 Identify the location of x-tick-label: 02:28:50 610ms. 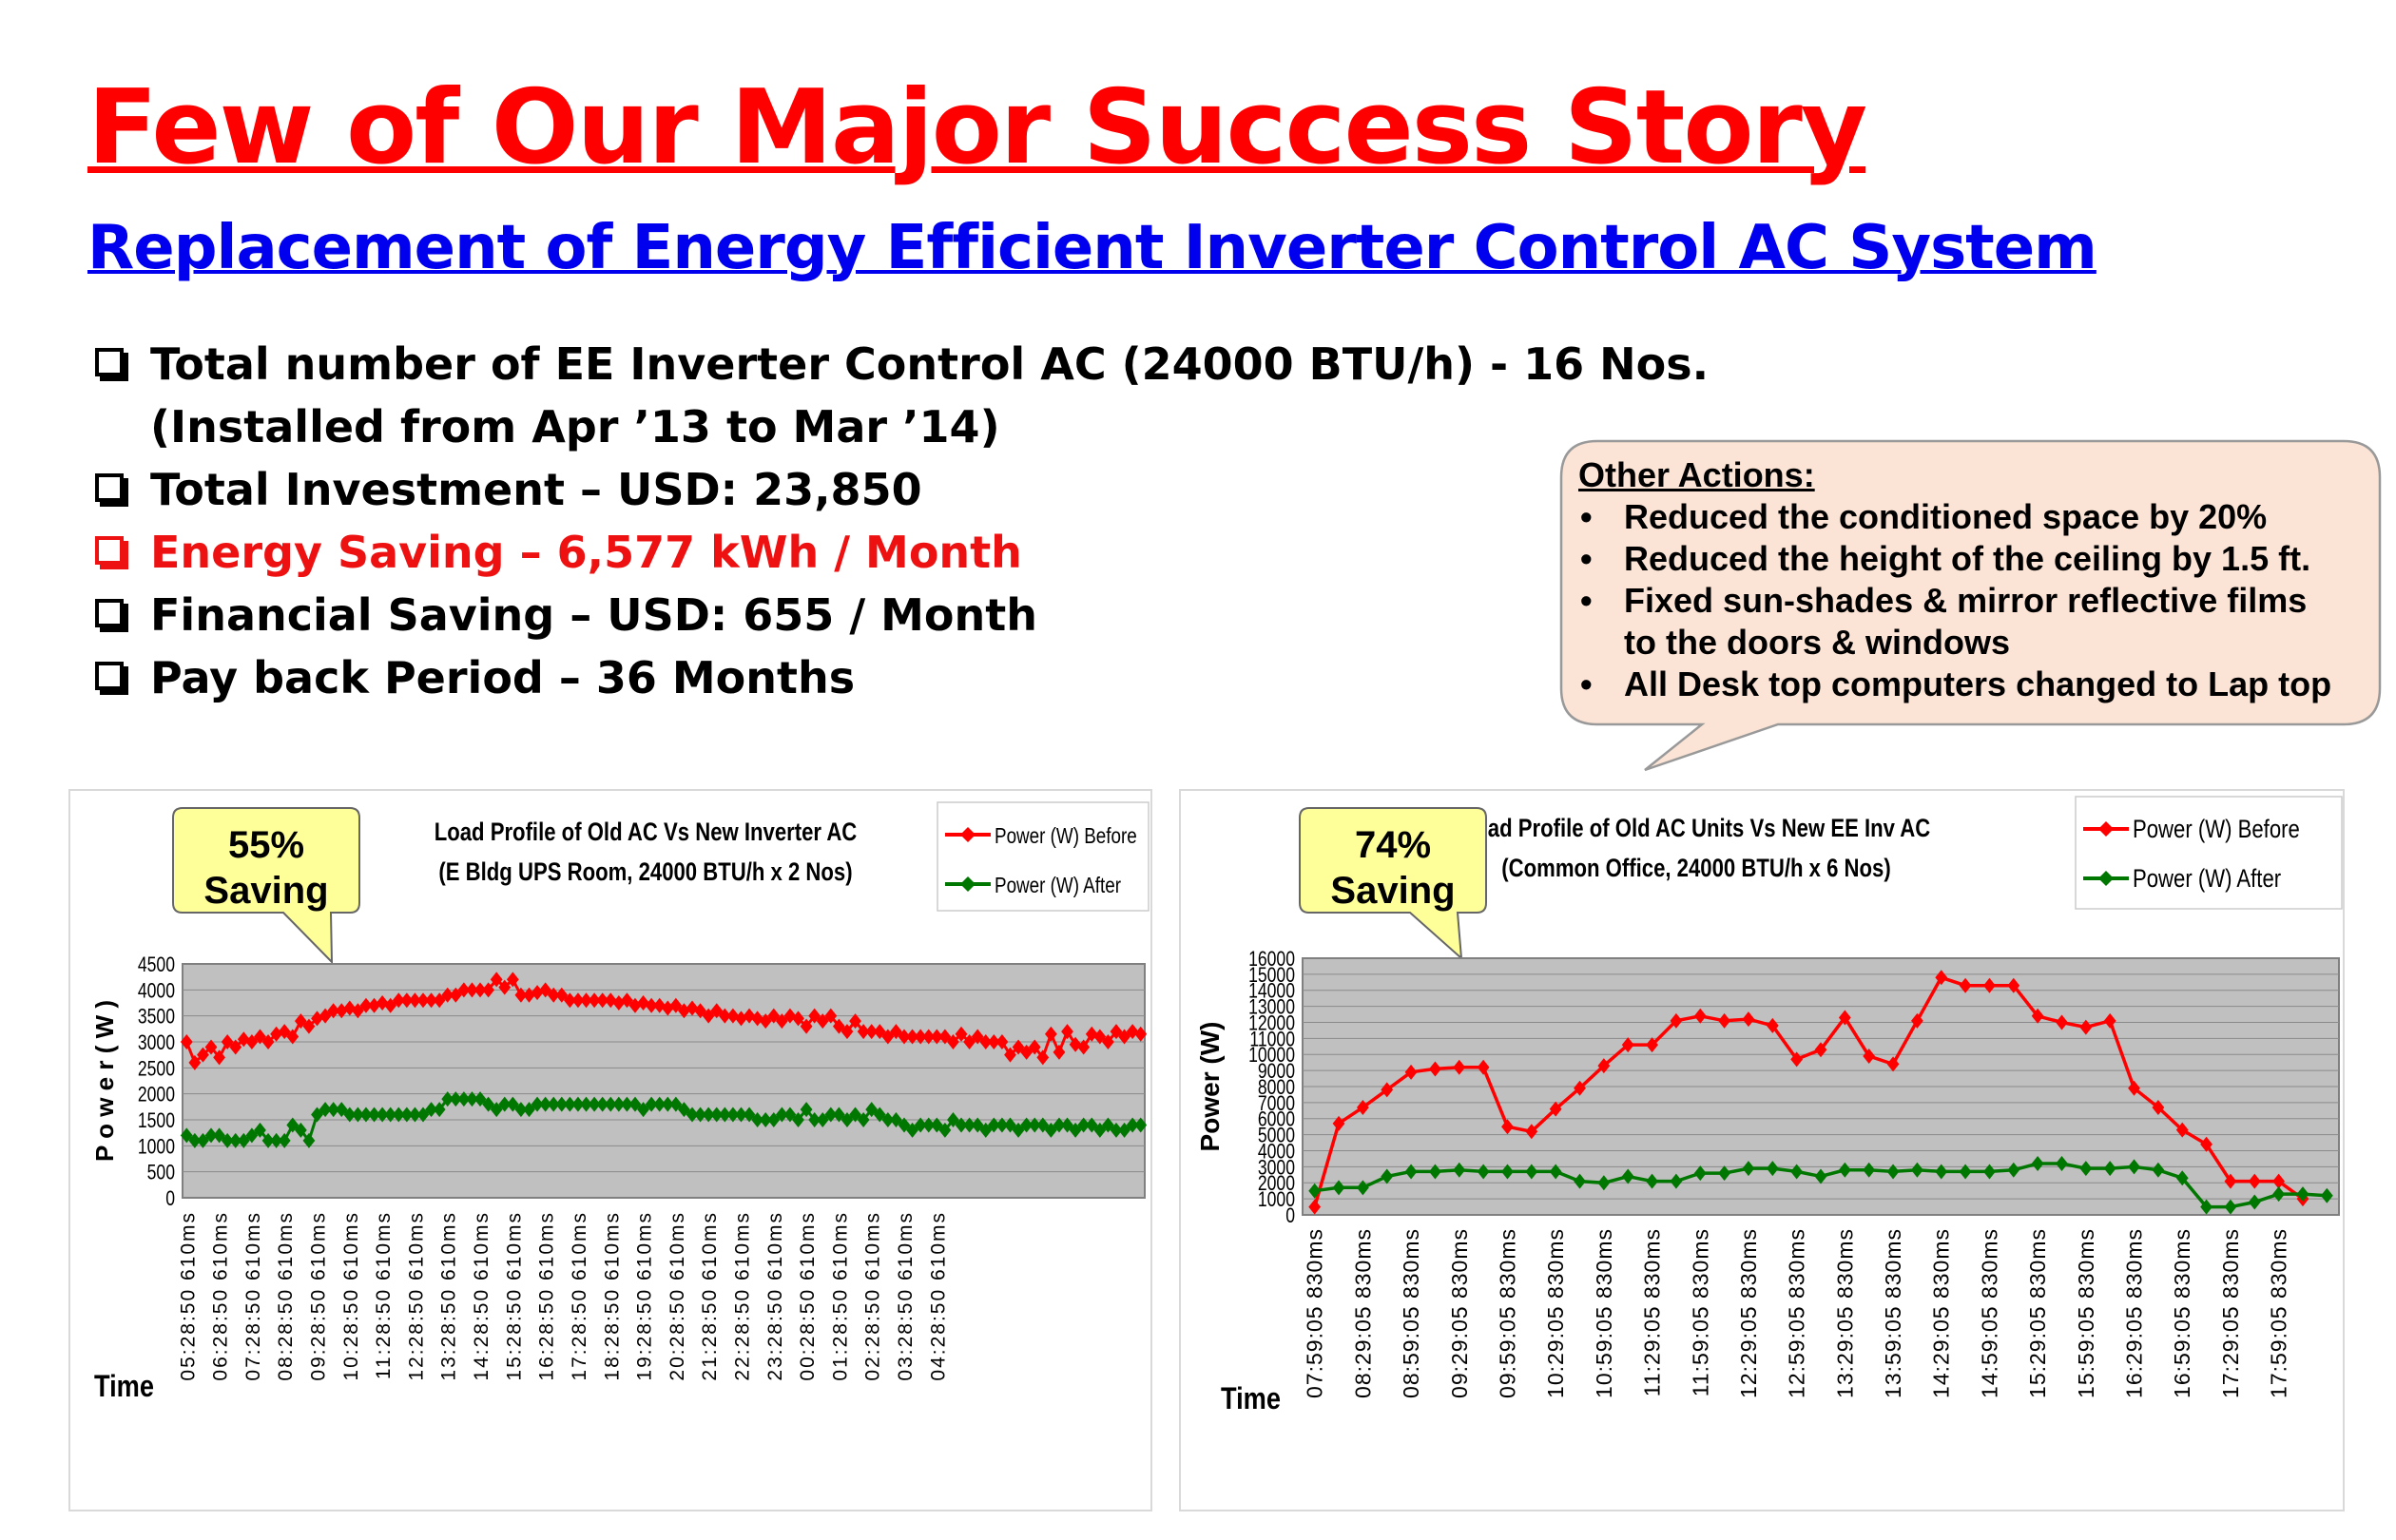
(873, 1296).